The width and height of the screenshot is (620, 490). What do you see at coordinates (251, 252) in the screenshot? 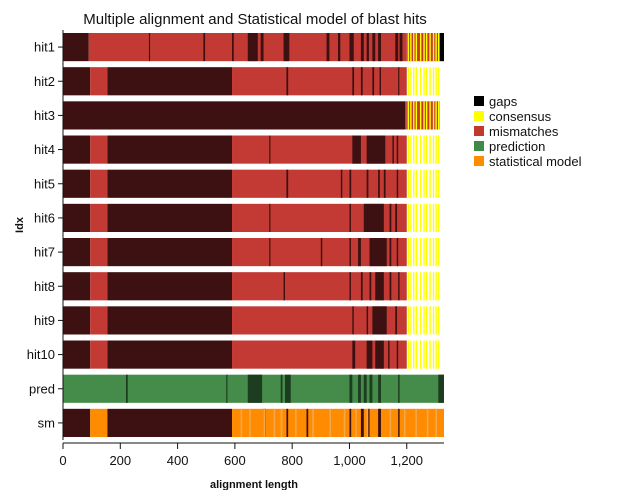
I see `row-hit7` at bounding box center [251, 252].